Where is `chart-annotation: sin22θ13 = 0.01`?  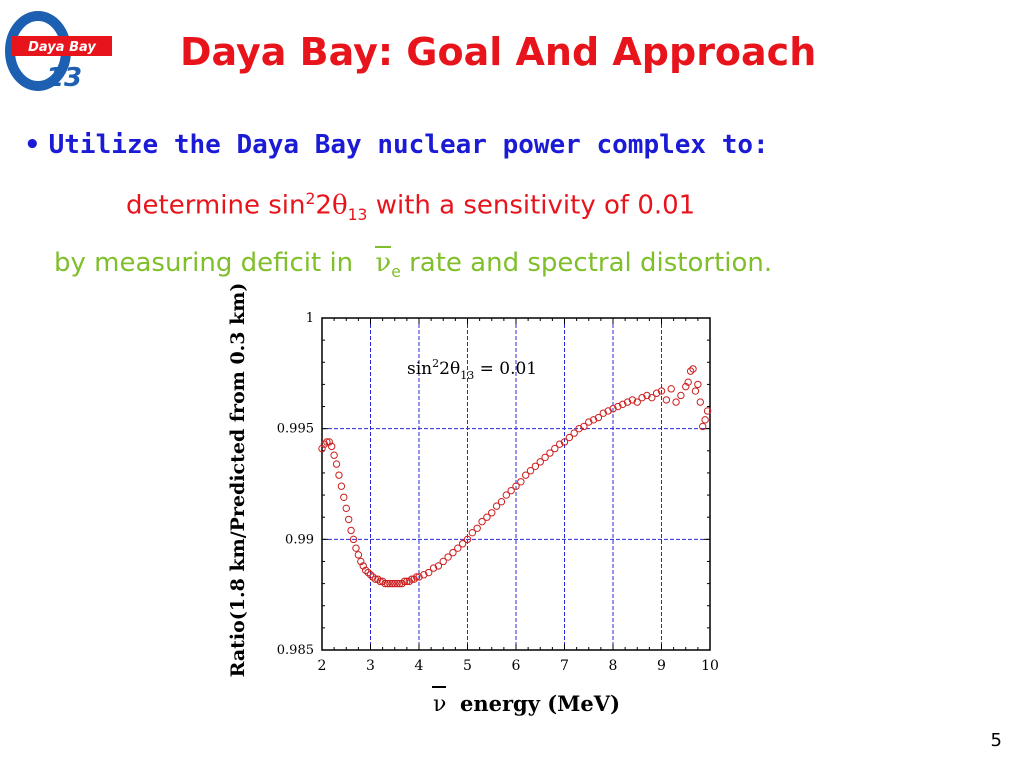
chart-annotation: sin22θ13 = 0.01 is located at coordinates (472, 369).